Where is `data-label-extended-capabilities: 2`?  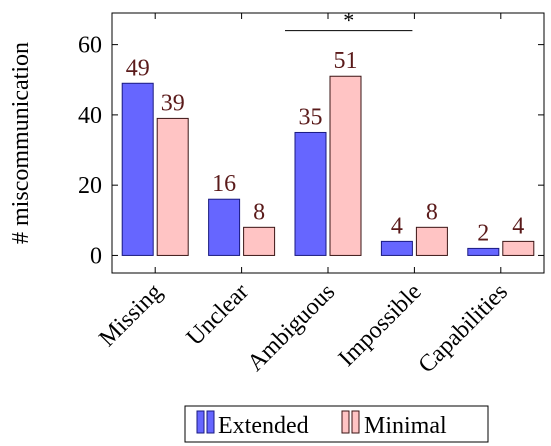
data-label-extended-capabilities: 2 is located at coordinates (483, 233).